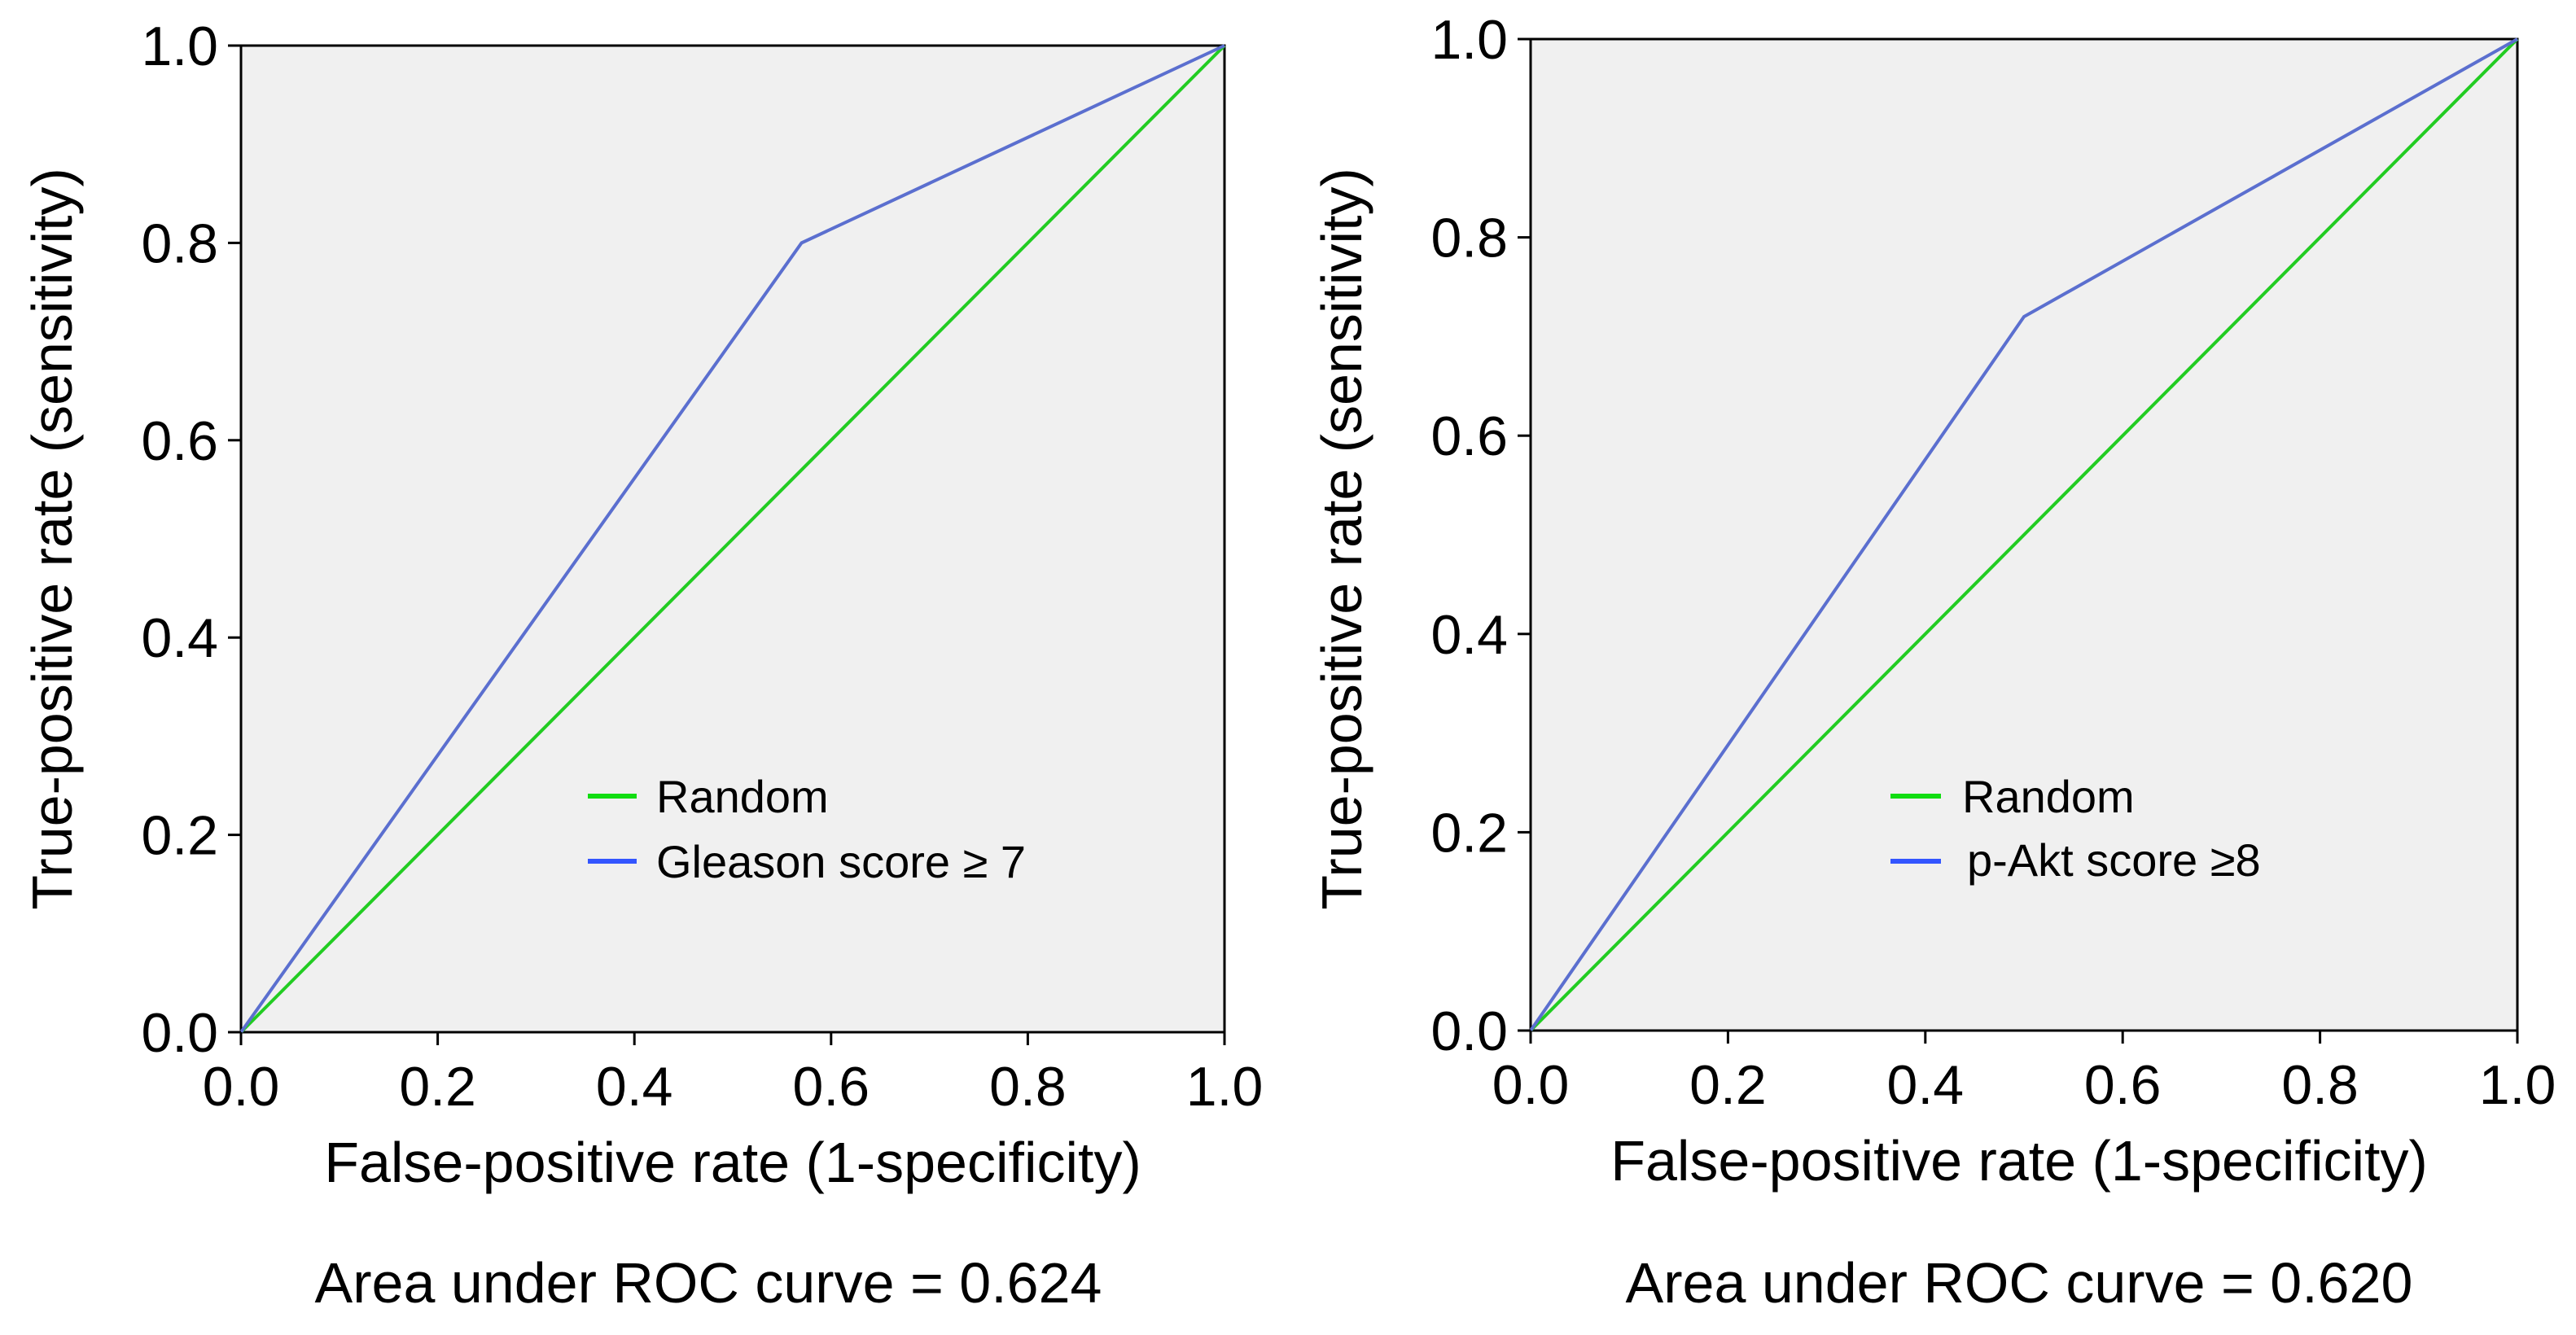 Image resolution: width=2576 pixels, height=1335 pixels. Describe the element at coordinates (2019, 1283) in the screenshot. I see `auc-caption: Area under ROC curve = 0.620` at that location.